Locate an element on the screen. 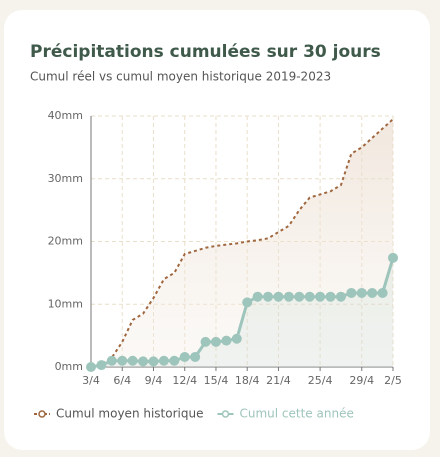 Image resolution: width=440 pixels, height=457 pixels. x-tick-label: 9/4 is located at coordinates (154, 380).